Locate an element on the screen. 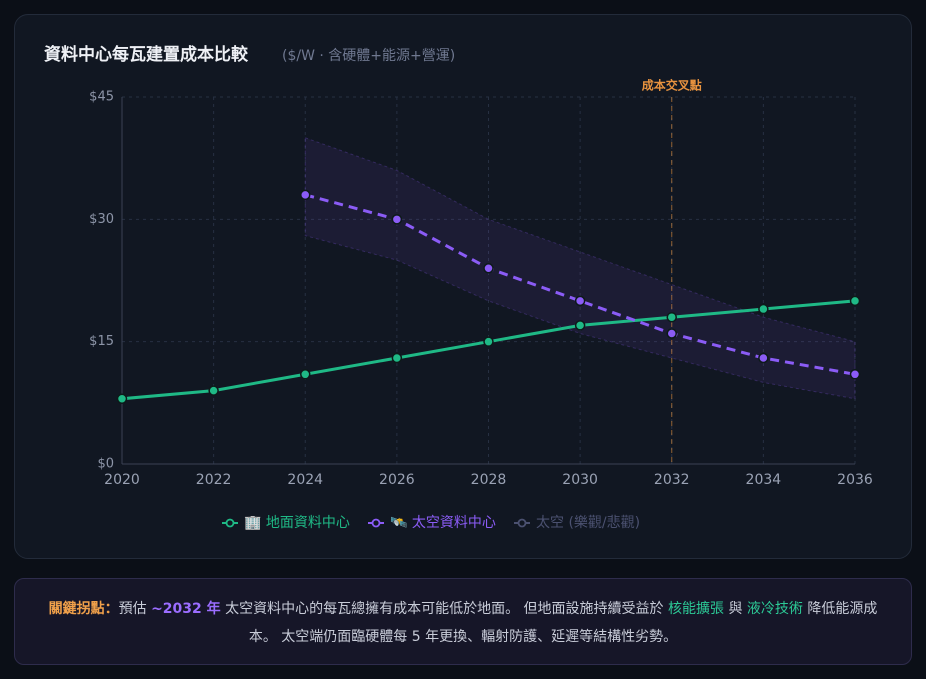 The width and height of the screenshot is (926, 679). legend-label: 太空 (樂觀/悲觀) is located at coordinates (588, 522).